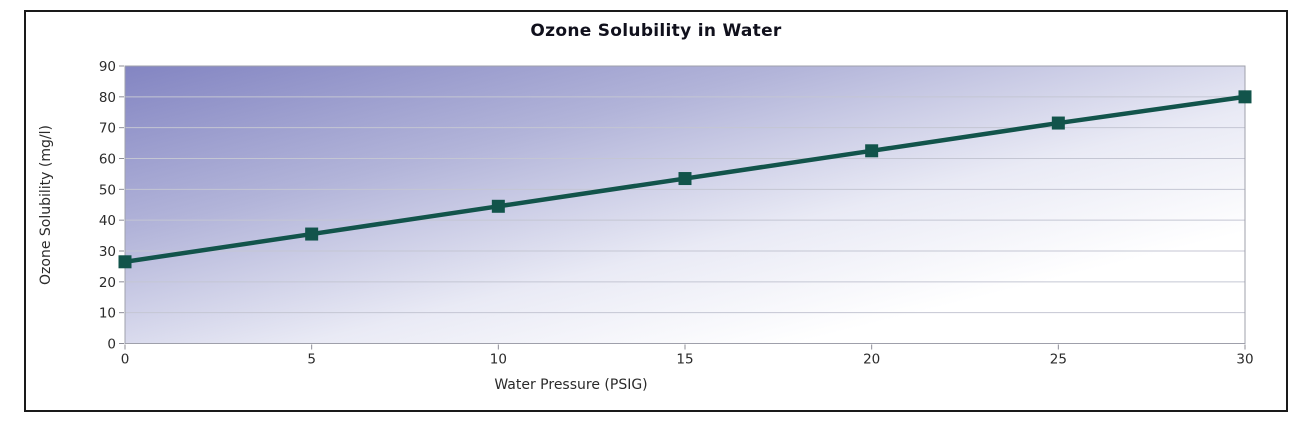  I want to click on x-tick-label-0: 0, so click(125, 360).